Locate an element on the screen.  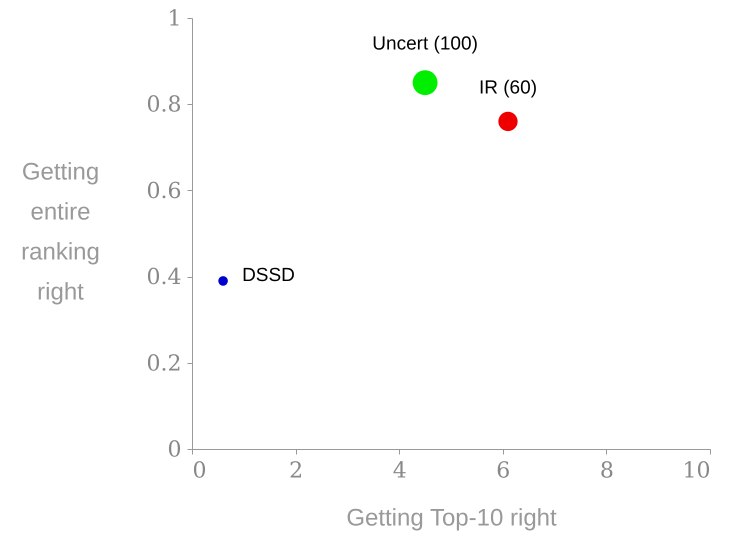
y-tick-label: 1 is located at coordinates (175, 19).